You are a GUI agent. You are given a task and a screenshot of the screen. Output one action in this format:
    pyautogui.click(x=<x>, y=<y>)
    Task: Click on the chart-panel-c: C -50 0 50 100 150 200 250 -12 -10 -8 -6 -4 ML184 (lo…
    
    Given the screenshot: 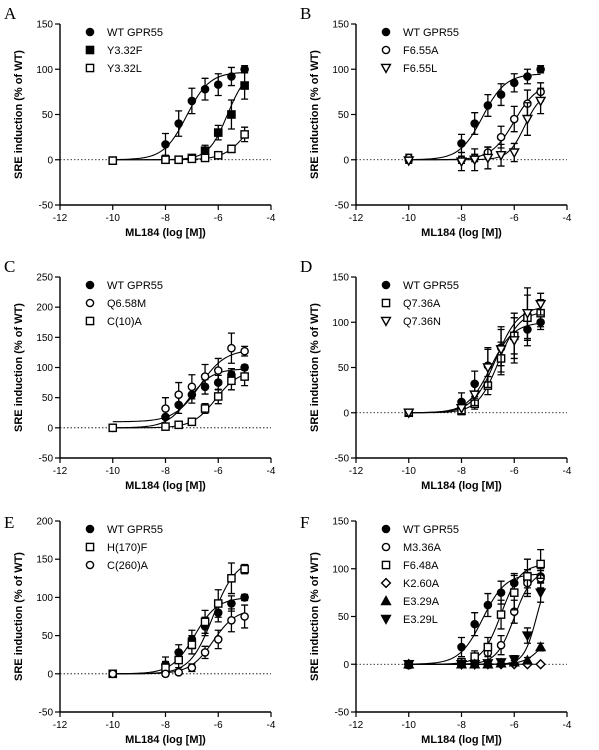 What is the action you would take?
    pyautogui.click(x=140, y=374)
    